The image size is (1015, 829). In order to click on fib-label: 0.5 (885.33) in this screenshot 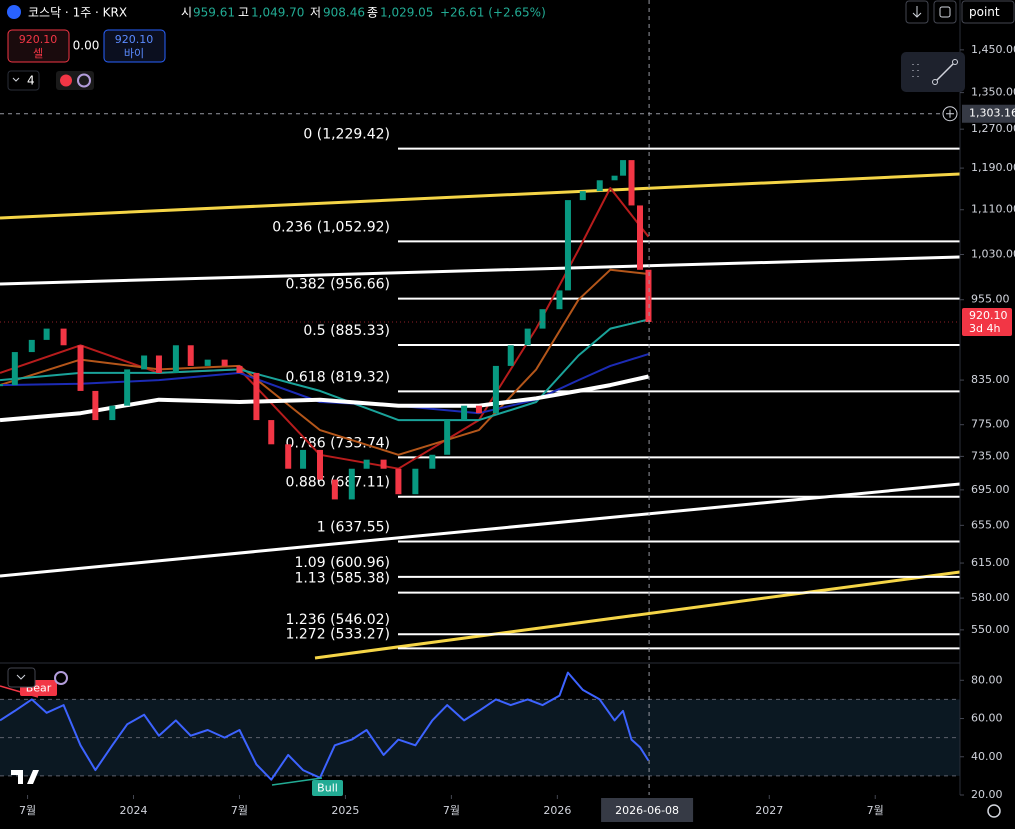, I will do `click(346, 331)`.